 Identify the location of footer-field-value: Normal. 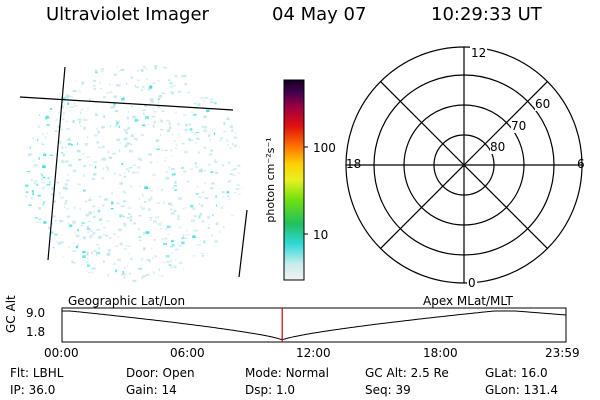
(307, 373).